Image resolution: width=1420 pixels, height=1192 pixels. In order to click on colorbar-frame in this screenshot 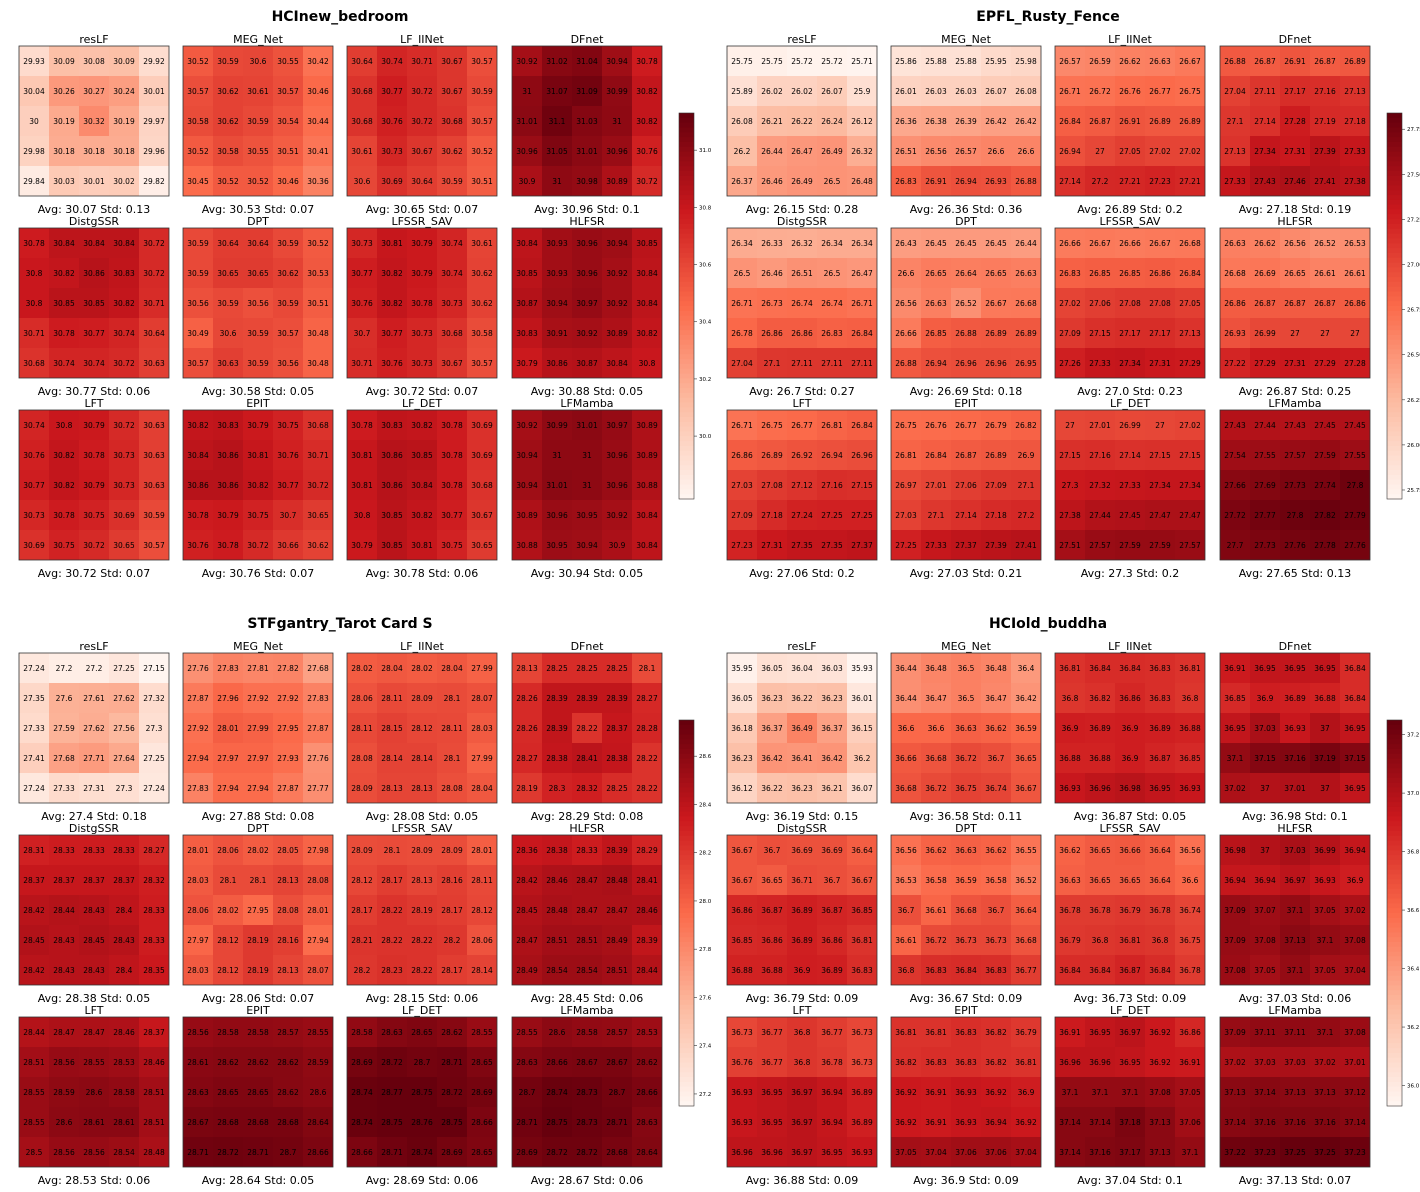, I will do `click(686, 913)`.